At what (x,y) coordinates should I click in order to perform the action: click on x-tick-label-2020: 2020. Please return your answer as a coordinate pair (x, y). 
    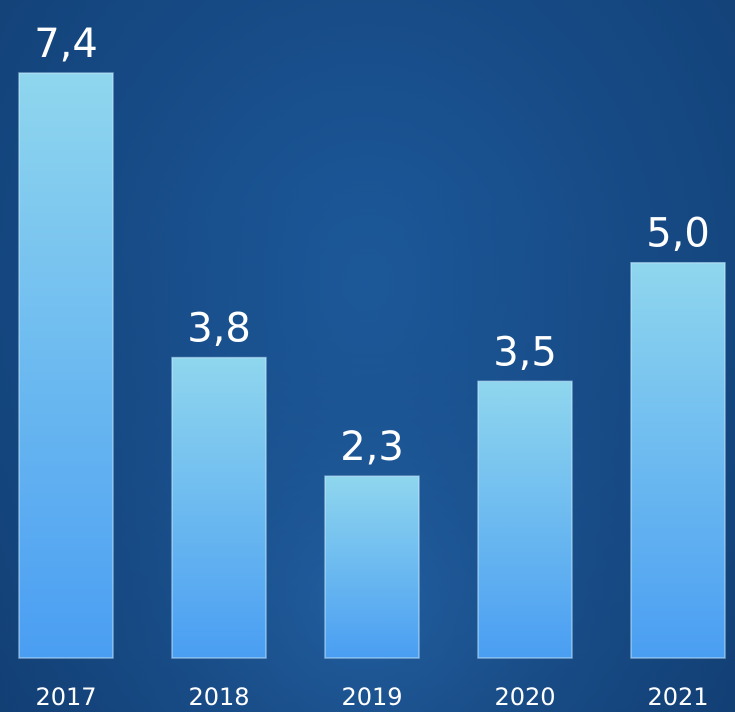
    Looking at the image, I should click on (524, 697).